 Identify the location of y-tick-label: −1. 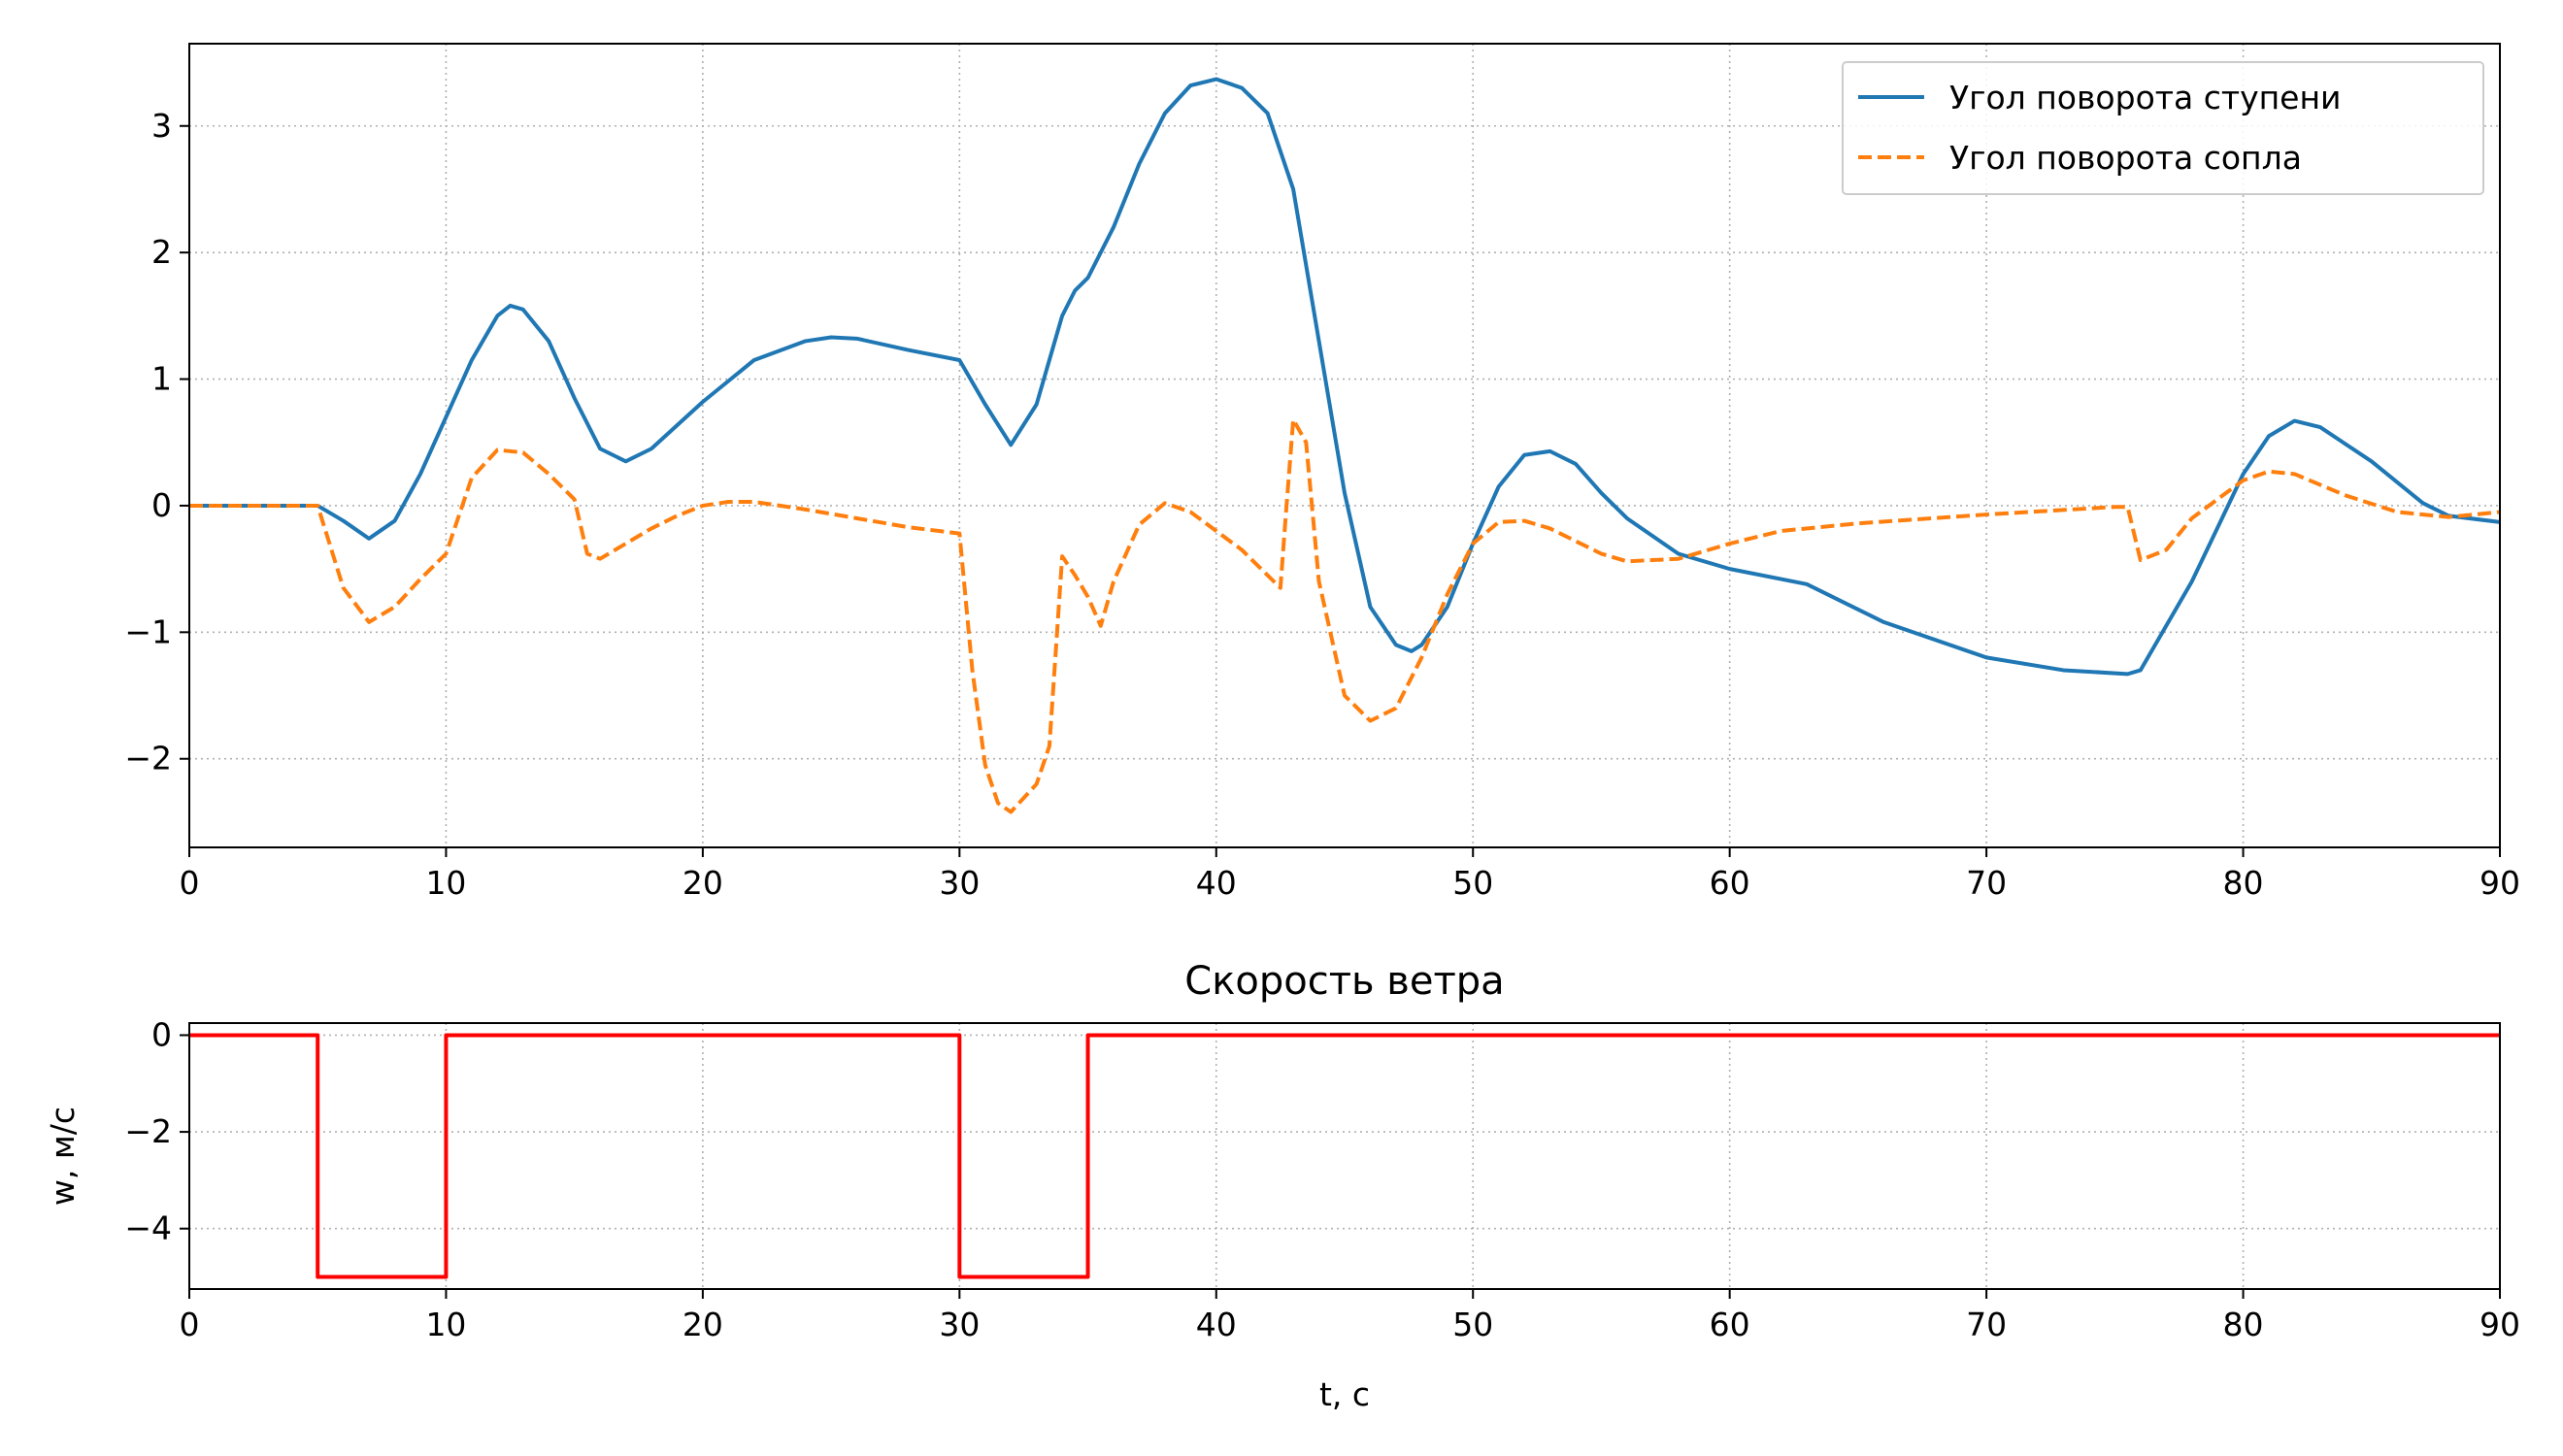
(148, 631).